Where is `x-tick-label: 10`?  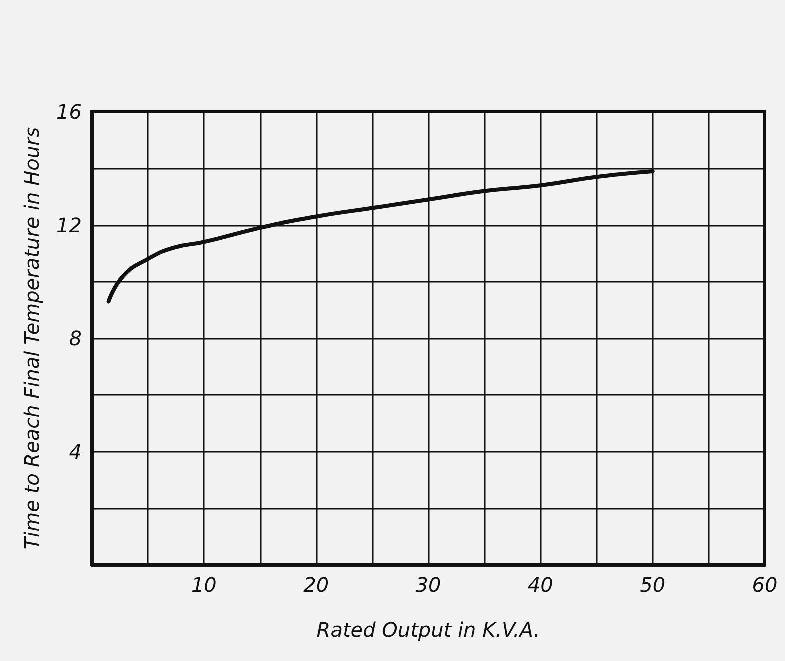
x-tick-label: 10 is located at coordinates (204, 585).